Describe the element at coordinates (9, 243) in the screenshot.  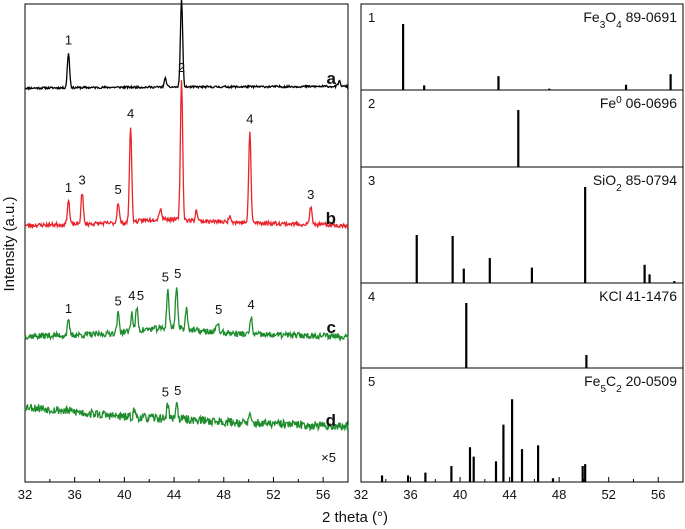
I see `y-axis-label: Intensity (a.u.)` at that location.